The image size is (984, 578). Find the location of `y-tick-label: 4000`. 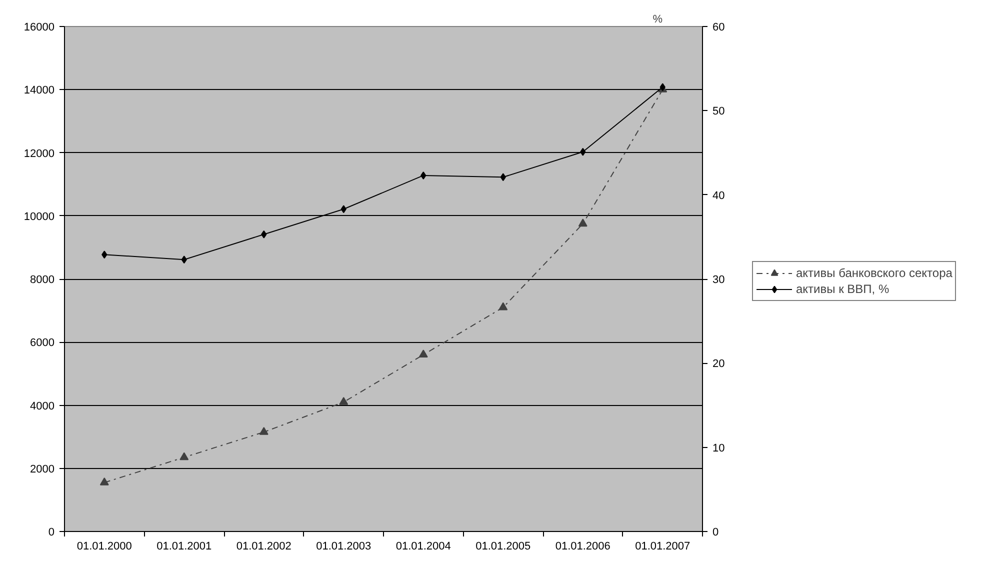

y-tick-label: 4000 is located at coordinates (42, 406).